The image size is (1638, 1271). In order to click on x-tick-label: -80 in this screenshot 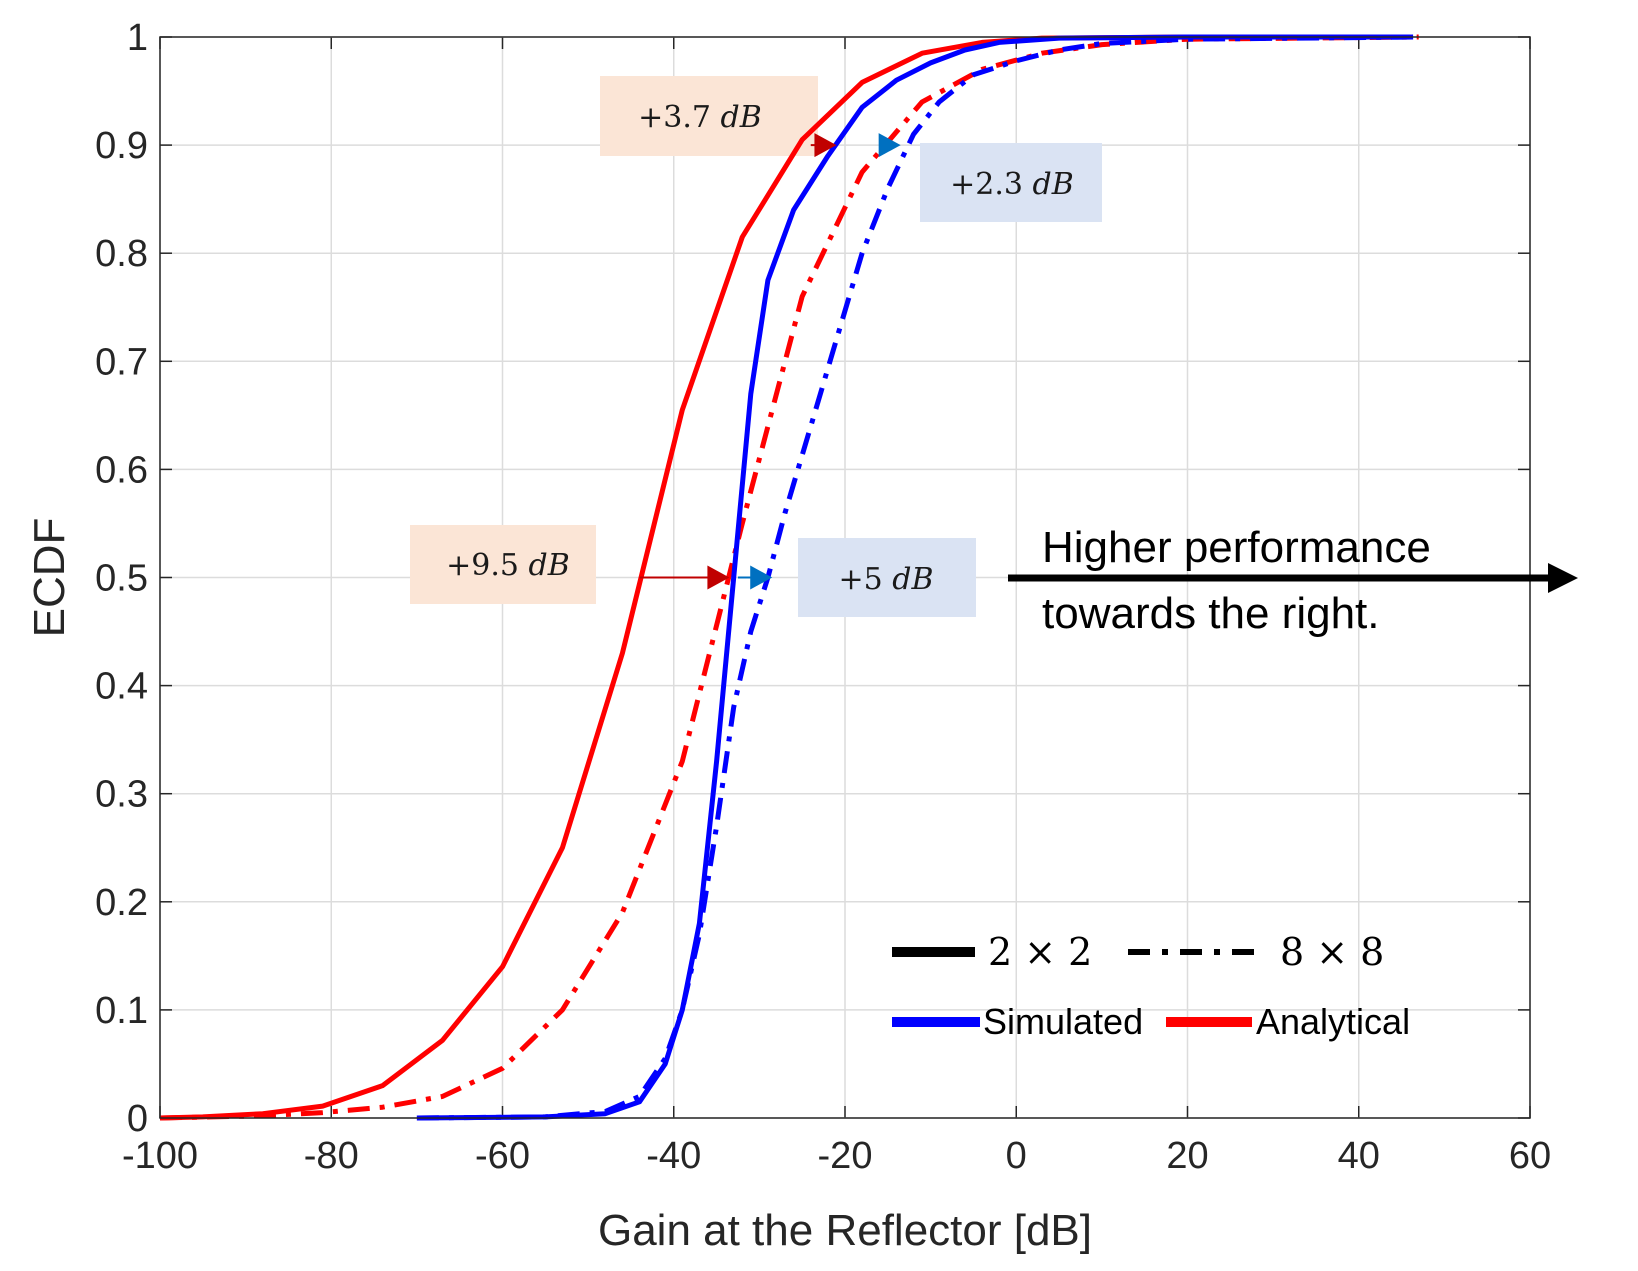, I will do `click(331, 1156)`.